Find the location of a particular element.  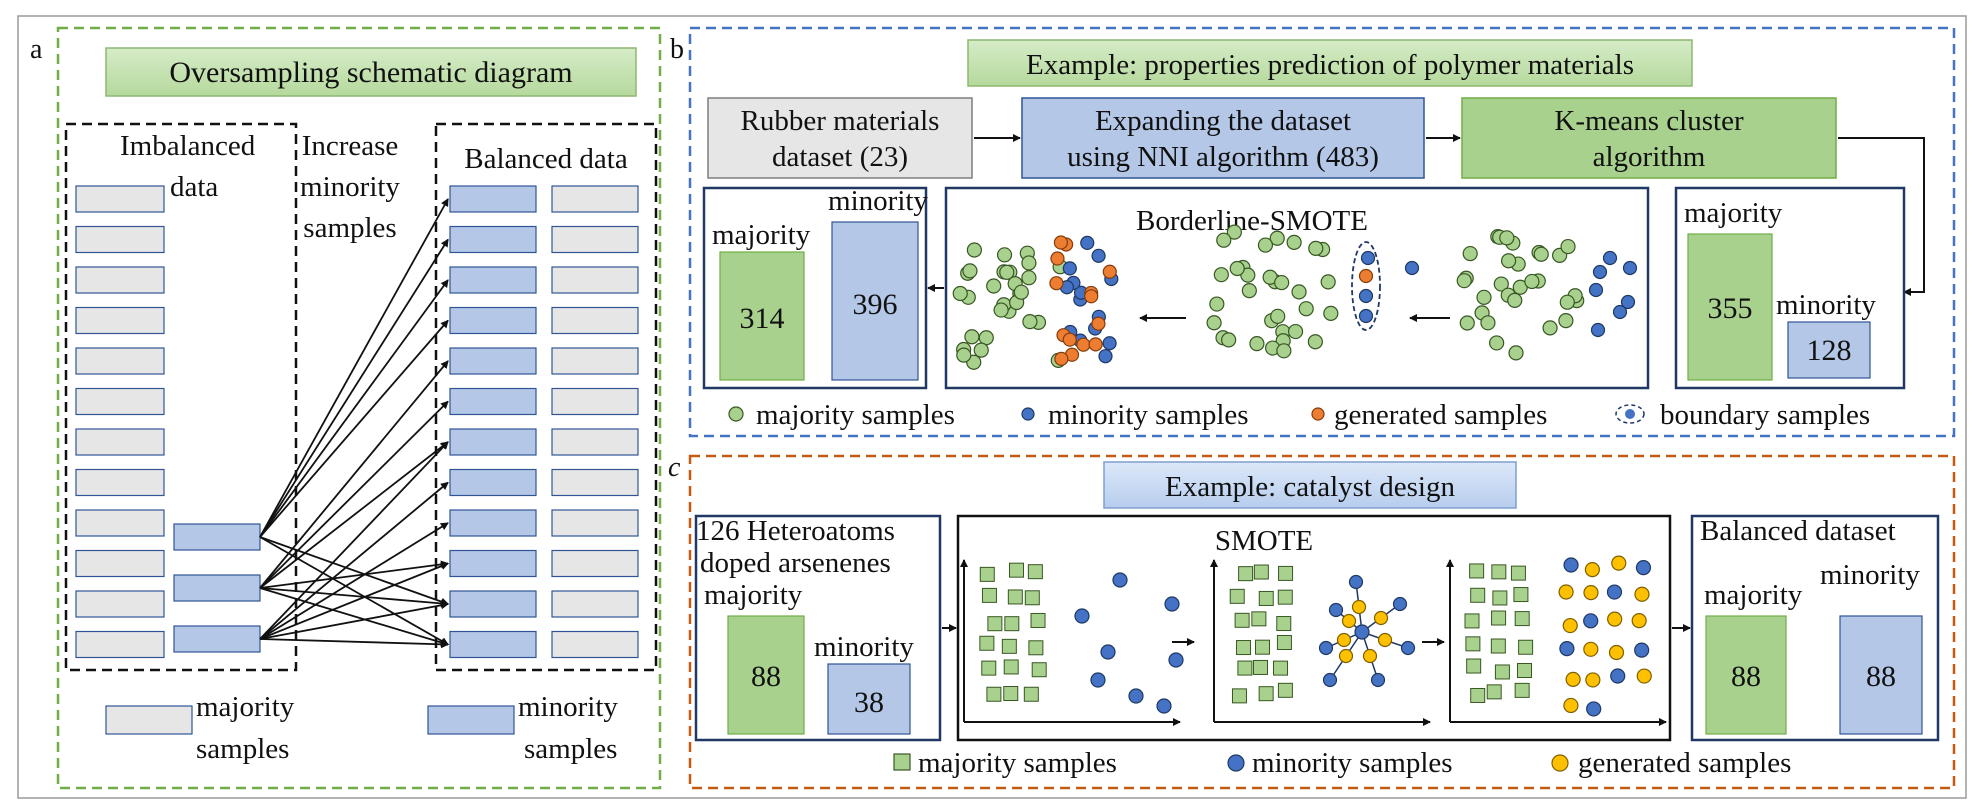

output-majority-label: majority is located at coordinates (1753, 595).